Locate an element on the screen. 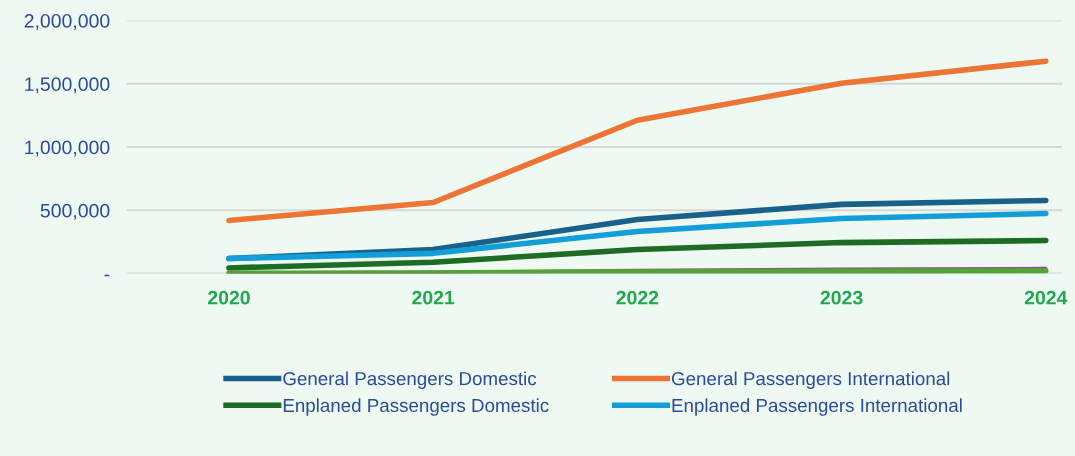 The width and height of the screenshot is (1075, 456). legend-label: General Passengers International is located at coordinates (810, 380).